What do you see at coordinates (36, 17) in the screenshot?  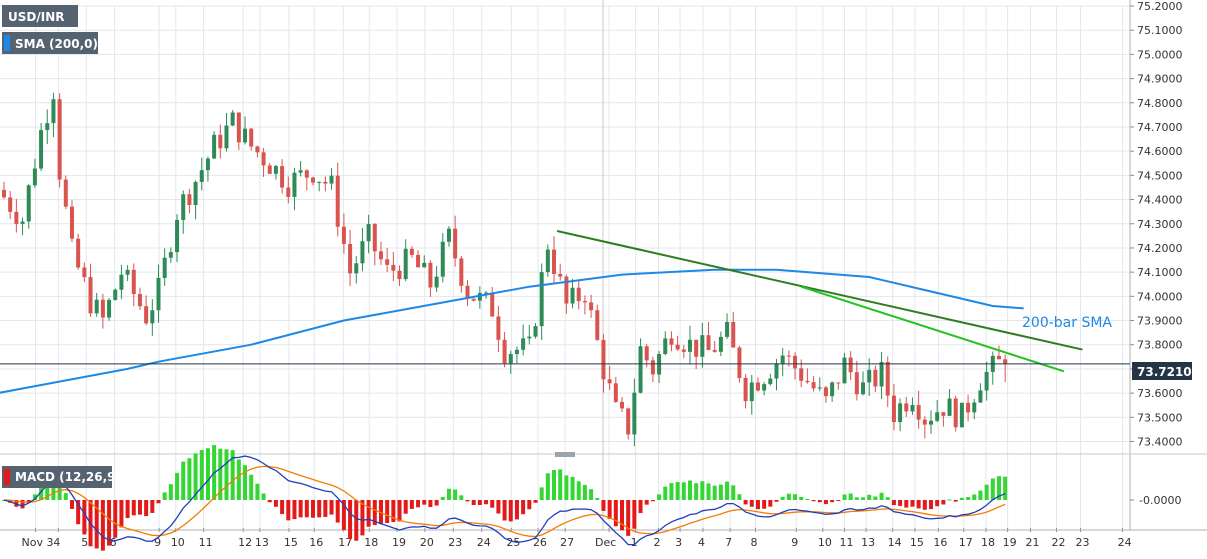 I see `symbol-label: USD/INR` at bounding box center [36, 17].